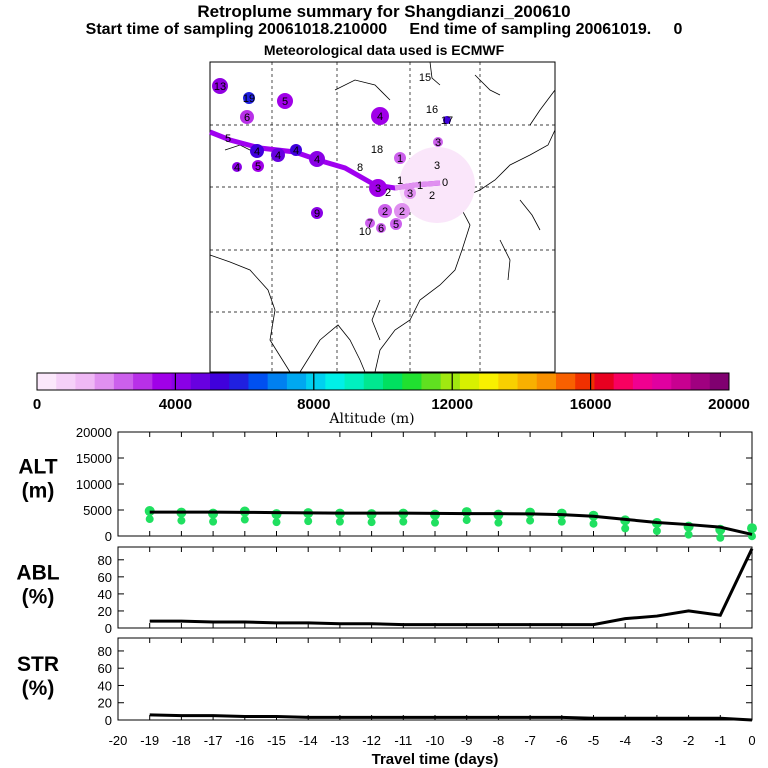 This screenshot has height=768, width=768. I want to click on cluster-label: 16, so click(432, 110).